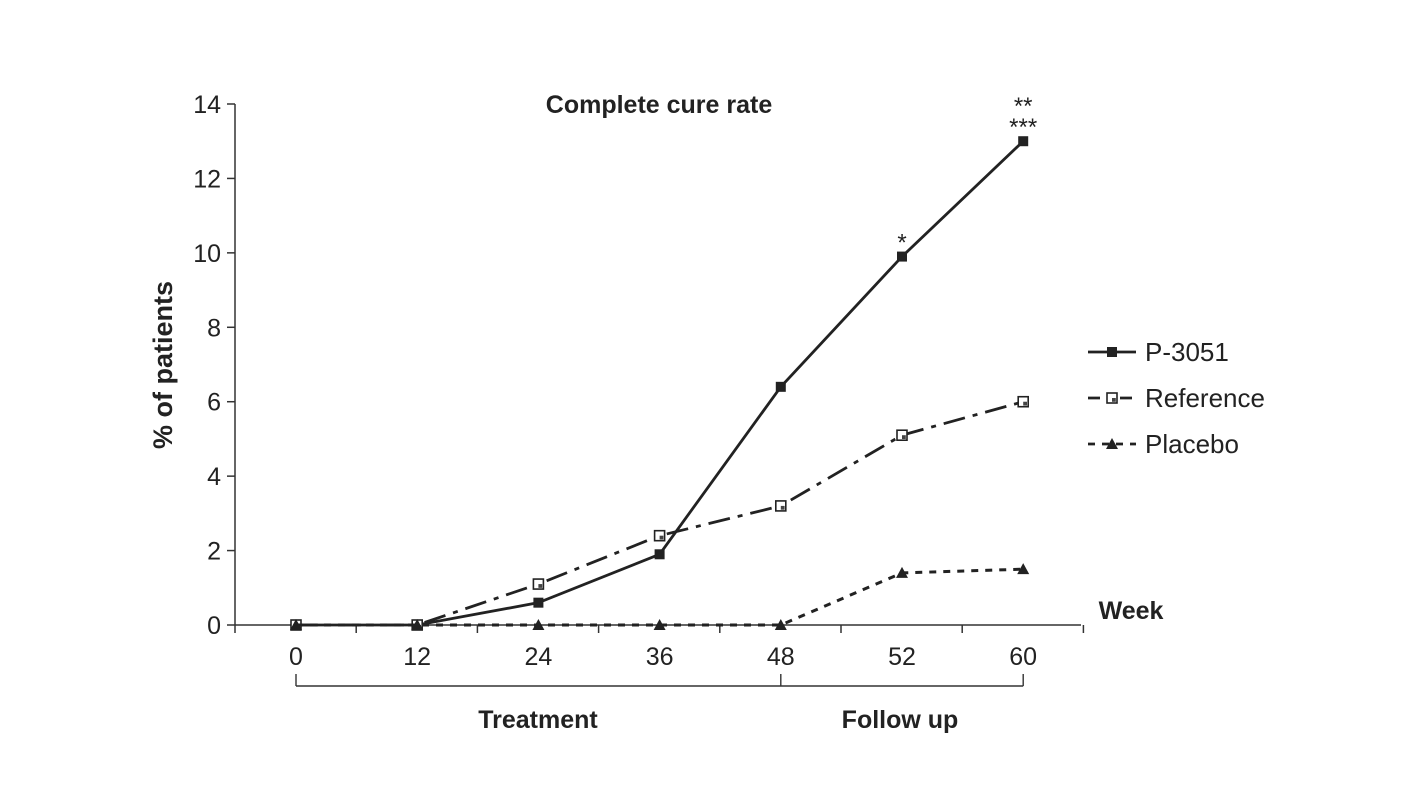 The height and width of the screenshot is (788, 1418). I want to click on x-tick-label: 12, so click(417, 657).